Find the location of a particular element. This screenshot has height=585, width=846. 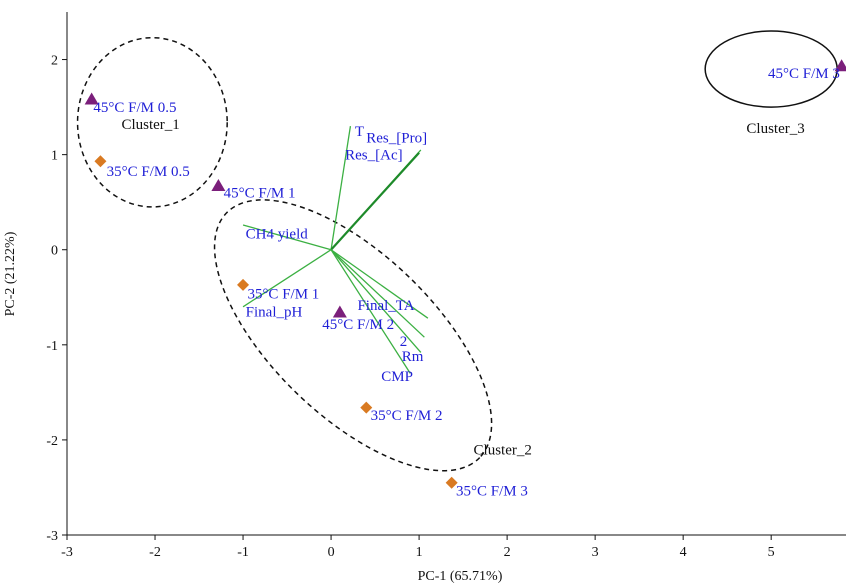

loading-label: Res_[Ac] is located at coordinates (373, 156).